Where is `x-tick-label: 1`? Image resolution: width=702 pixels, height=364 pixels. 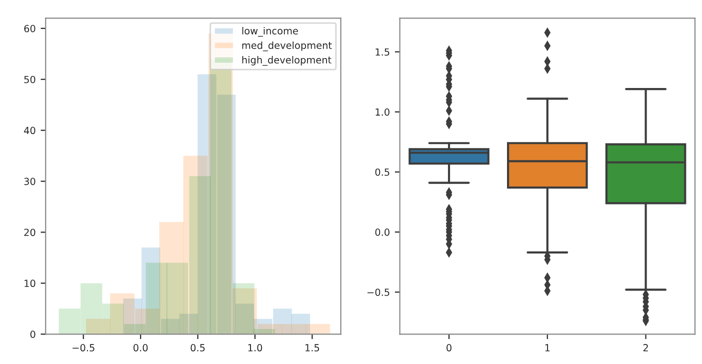 x-tick-label: 1 is located at coordinates (547, 348).